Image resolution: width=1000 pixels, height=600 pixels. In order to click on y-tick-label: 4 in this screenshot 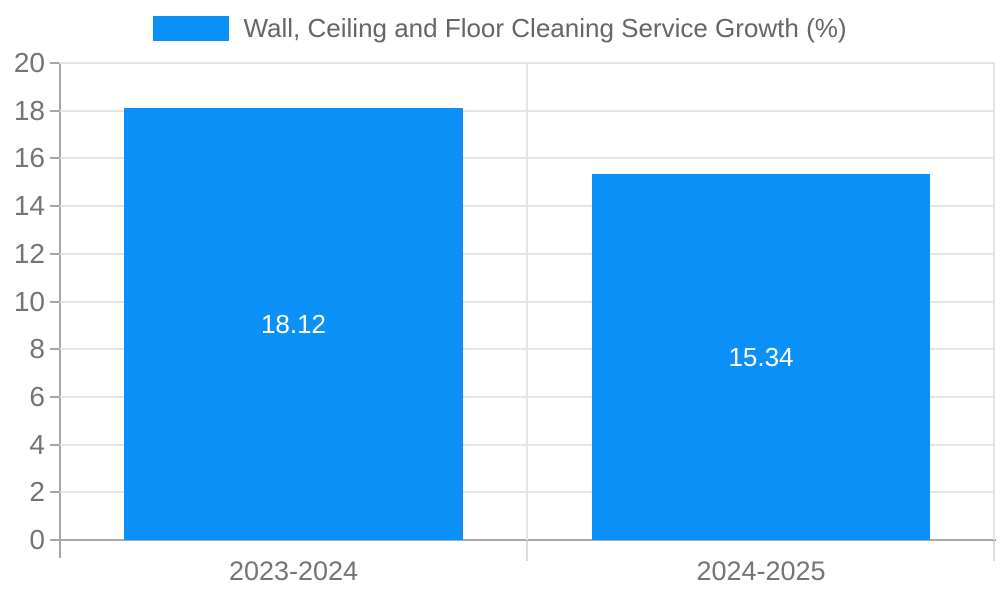, I will do `click(37, 444)`.